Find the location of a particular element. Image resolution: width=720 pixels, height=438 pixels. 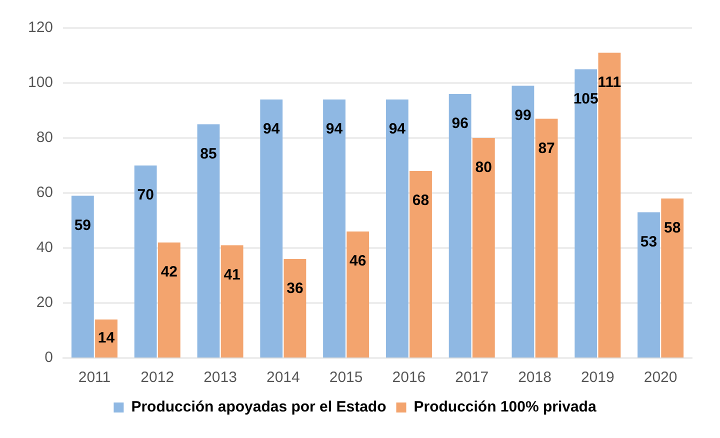

y-tick-label: 20 is located at coordinates (45, 303).